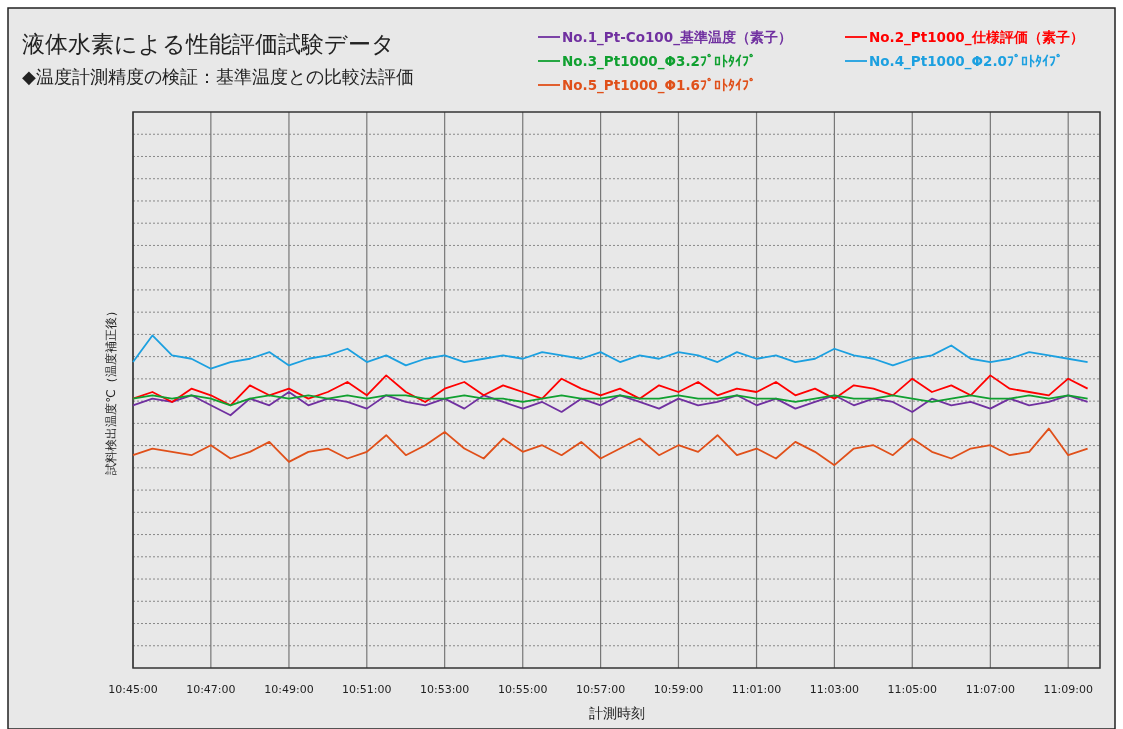 The image size is (1123, 729). Describe the element at coordinates (600, 689) in the screenshot. I see `x-tick-label: 10:57:00` at that location.